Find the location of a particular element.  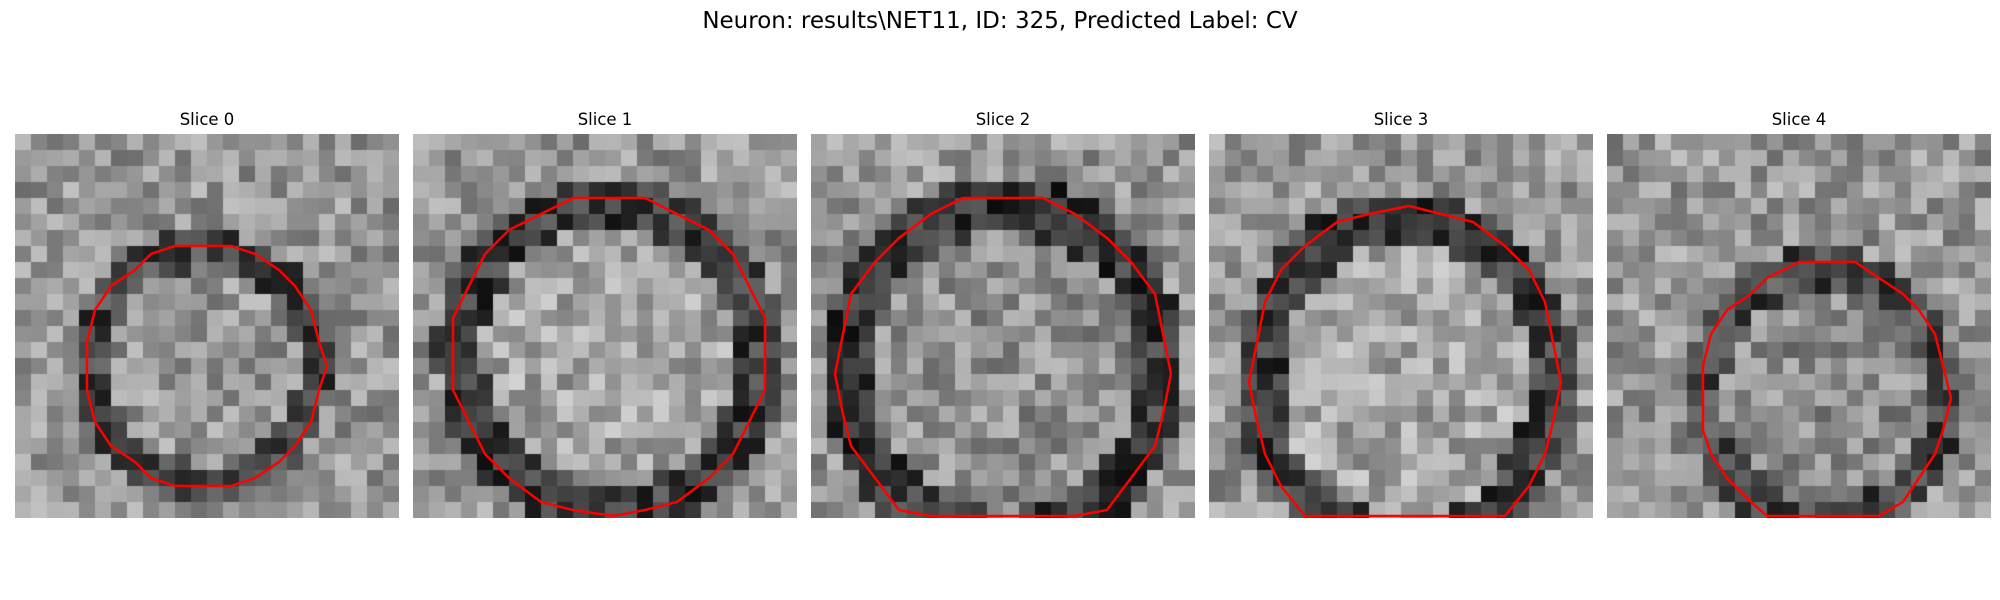

slice-panel-1: Slice 1 is located at coordinates (605, 313).